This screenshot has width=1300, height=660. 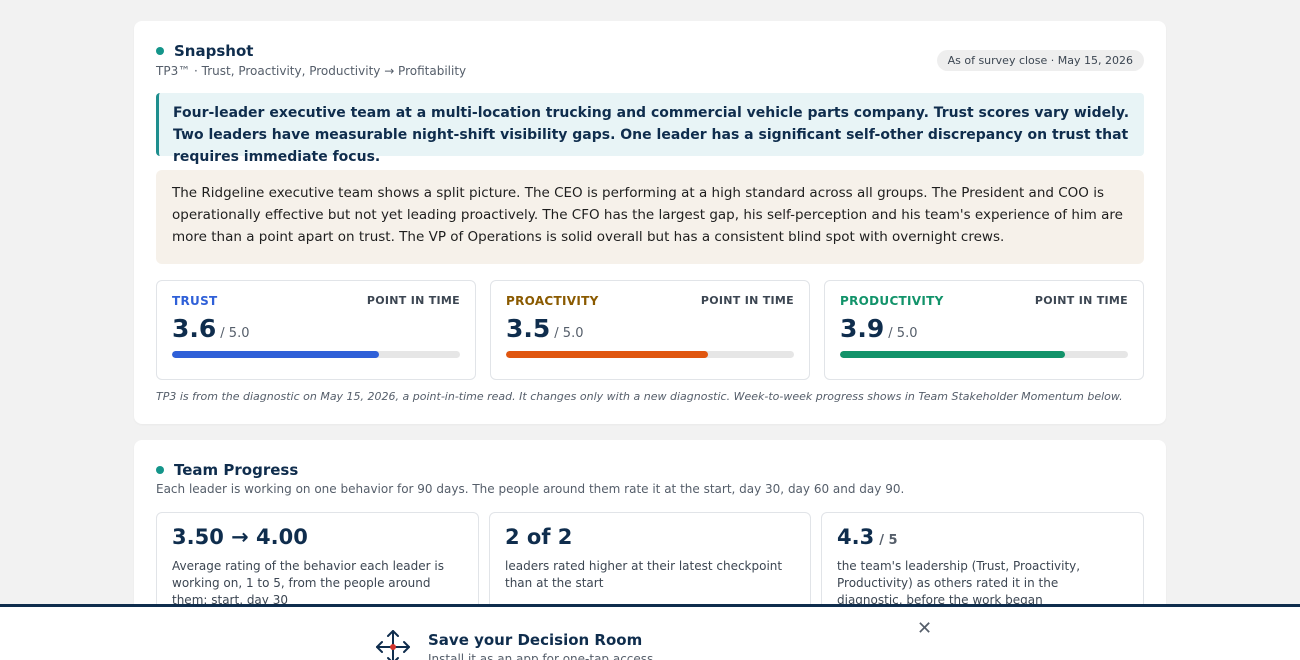 I want to click on metric-score: 3.6 / 5.0, so click(x=210, y=328).